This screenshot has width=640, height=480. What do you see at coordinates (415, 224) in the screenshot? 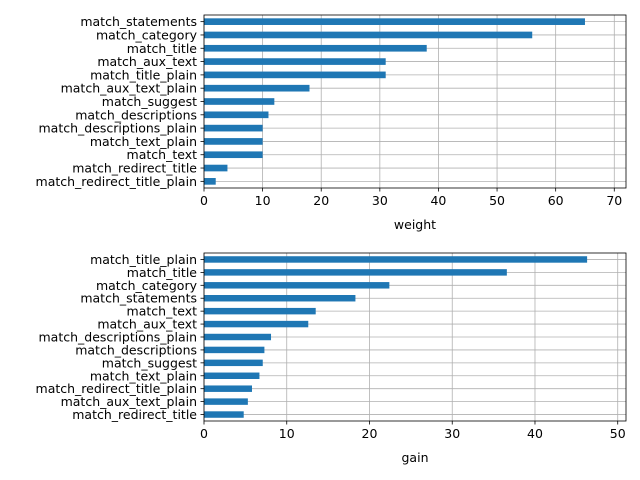
I see `x-axis-label: weight` at bounding box center [415, 224].